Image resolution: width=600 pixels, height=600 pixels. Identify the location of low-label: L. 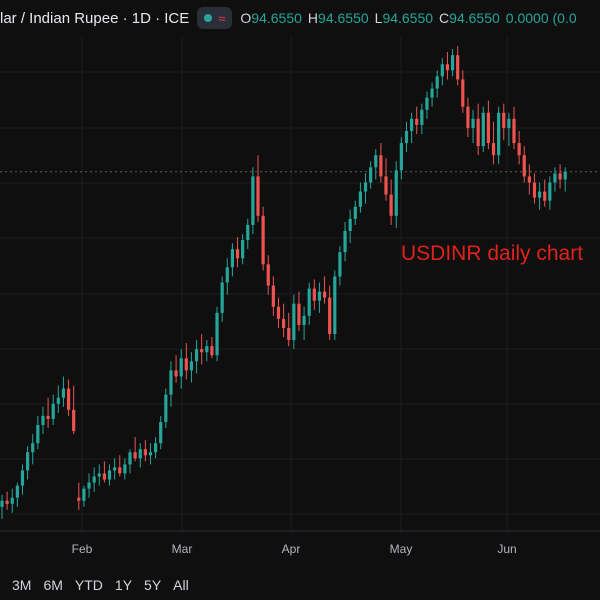
(378, 18).